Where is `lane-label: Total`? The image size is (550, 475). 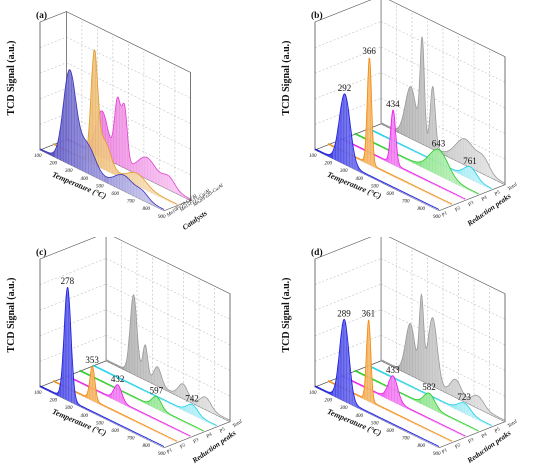 lane-label: Total is located at coordinates (513, 424).